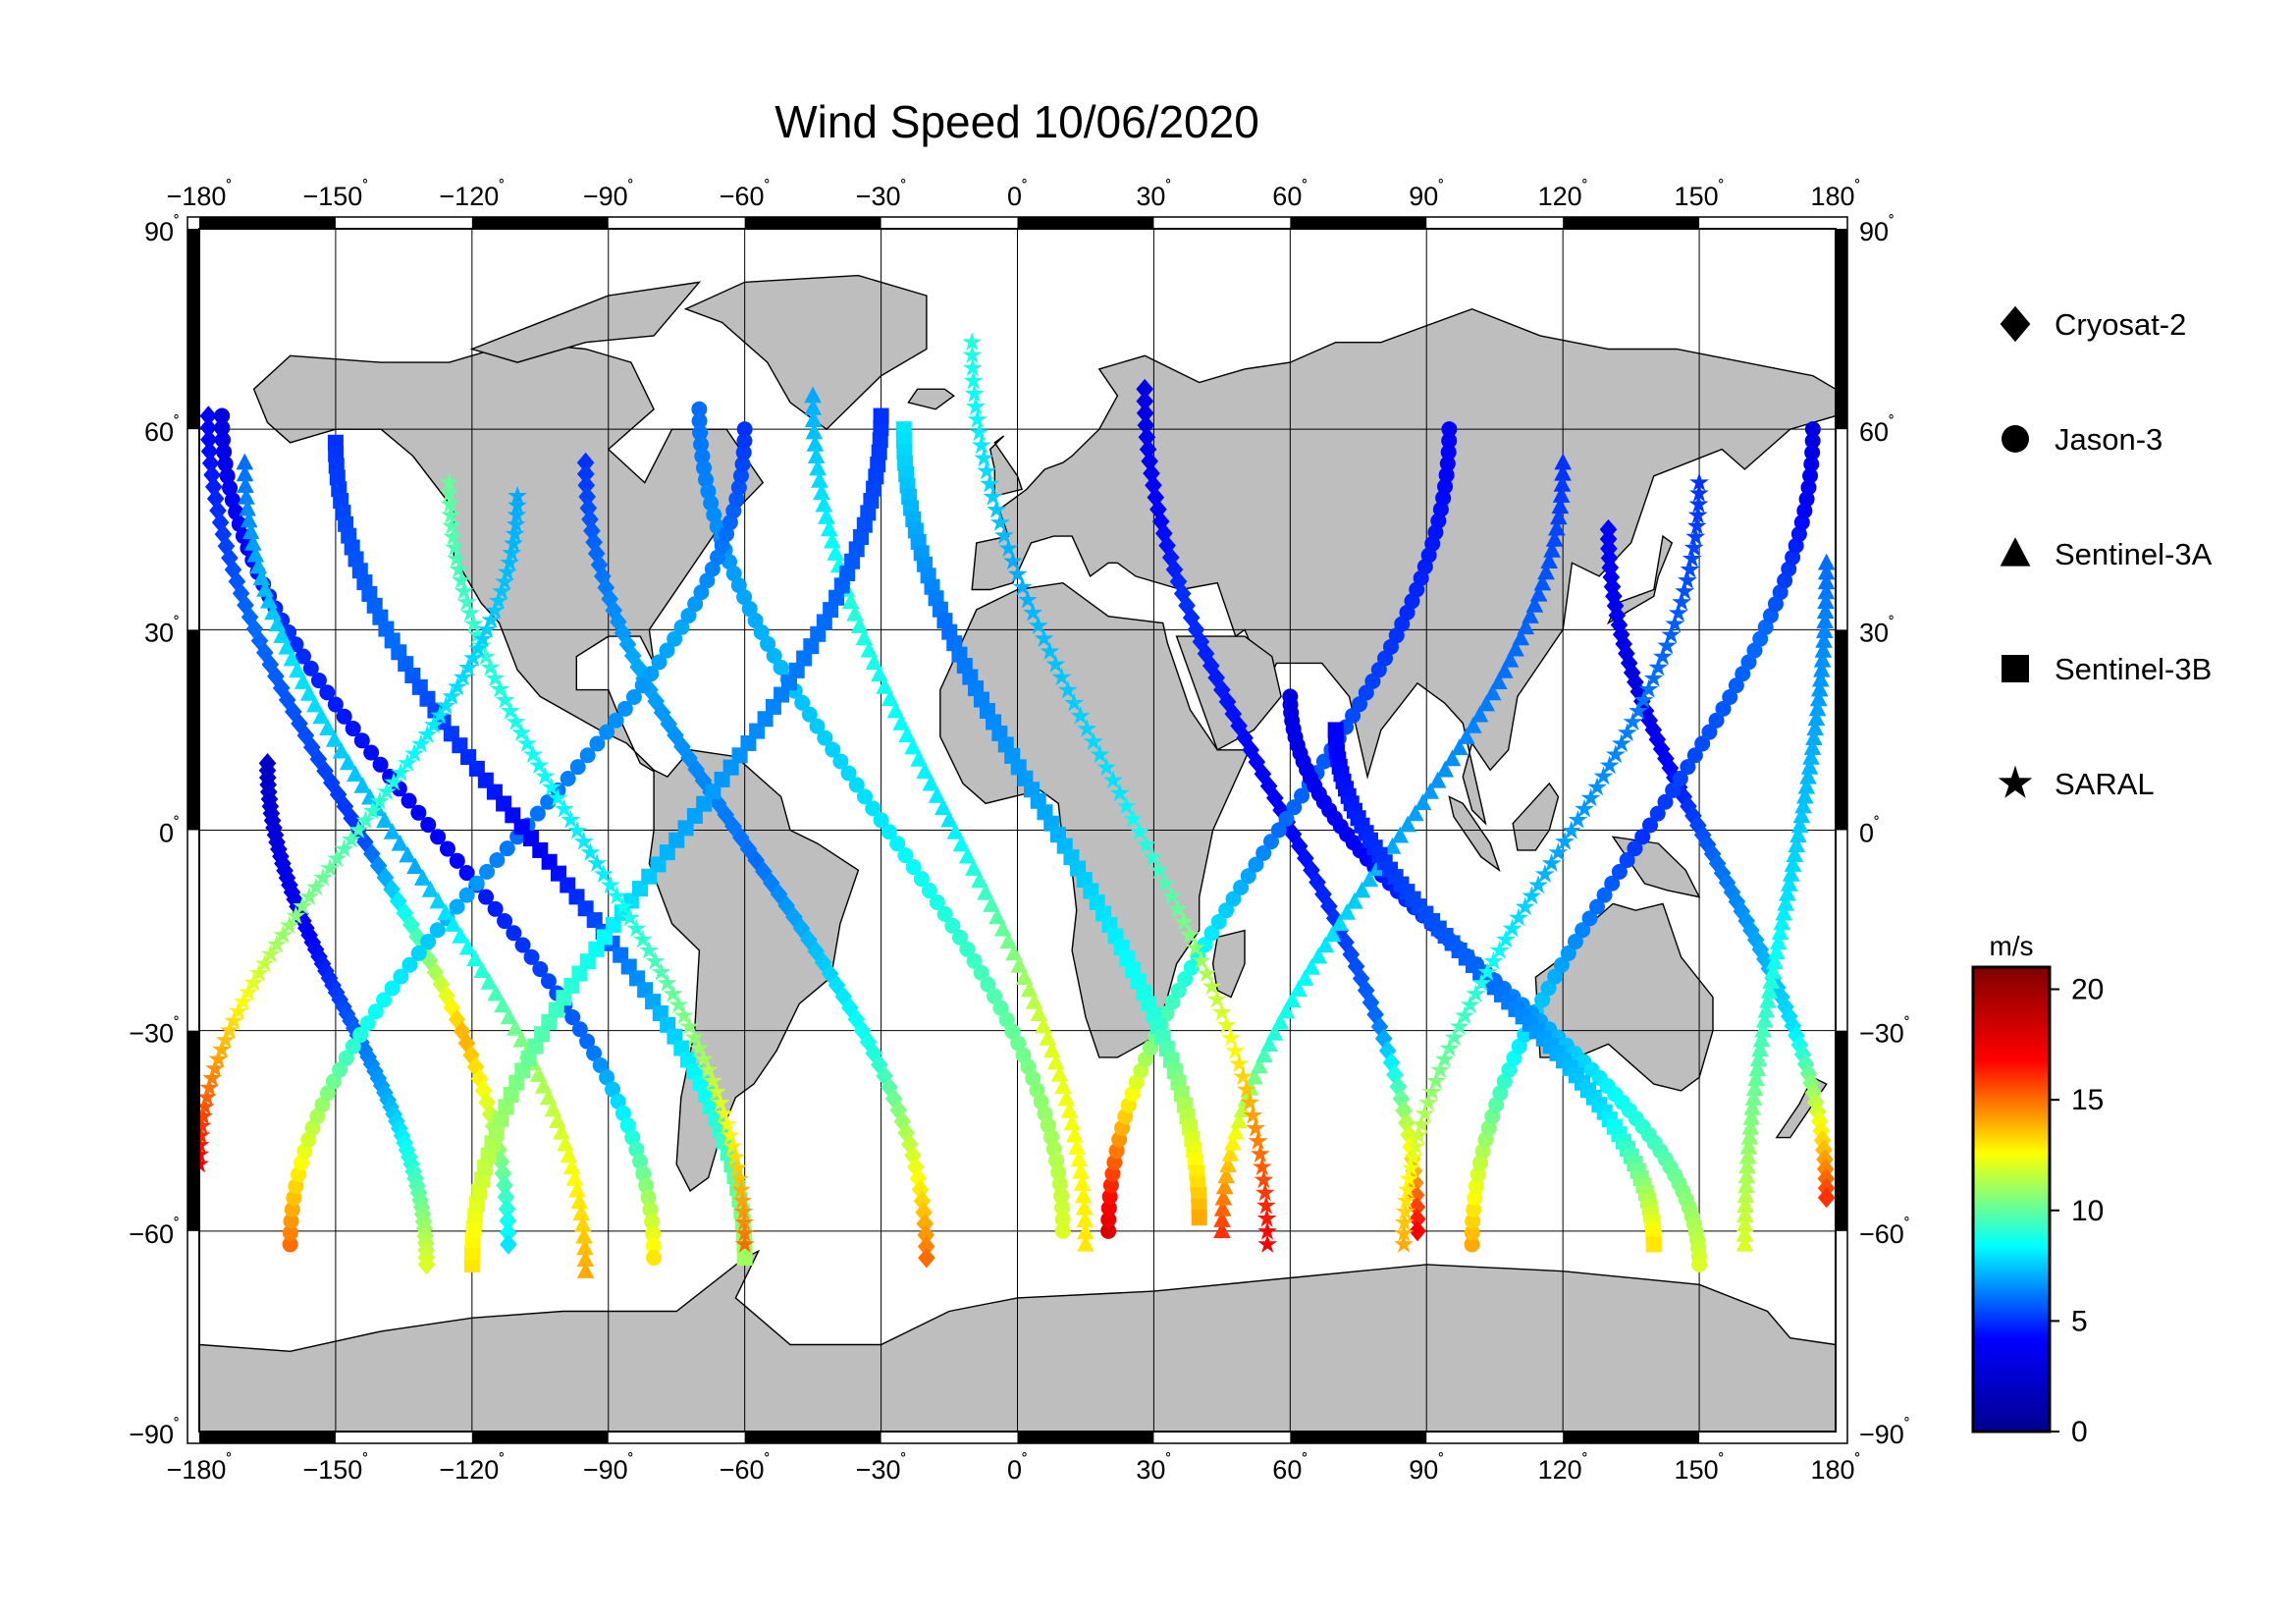 This screenshot has width=2296, height=1623. What do you see at coordinates (586, 322) in the screenshot?
I see `land-canadian-archipelago` at bounding box center [586, 322].